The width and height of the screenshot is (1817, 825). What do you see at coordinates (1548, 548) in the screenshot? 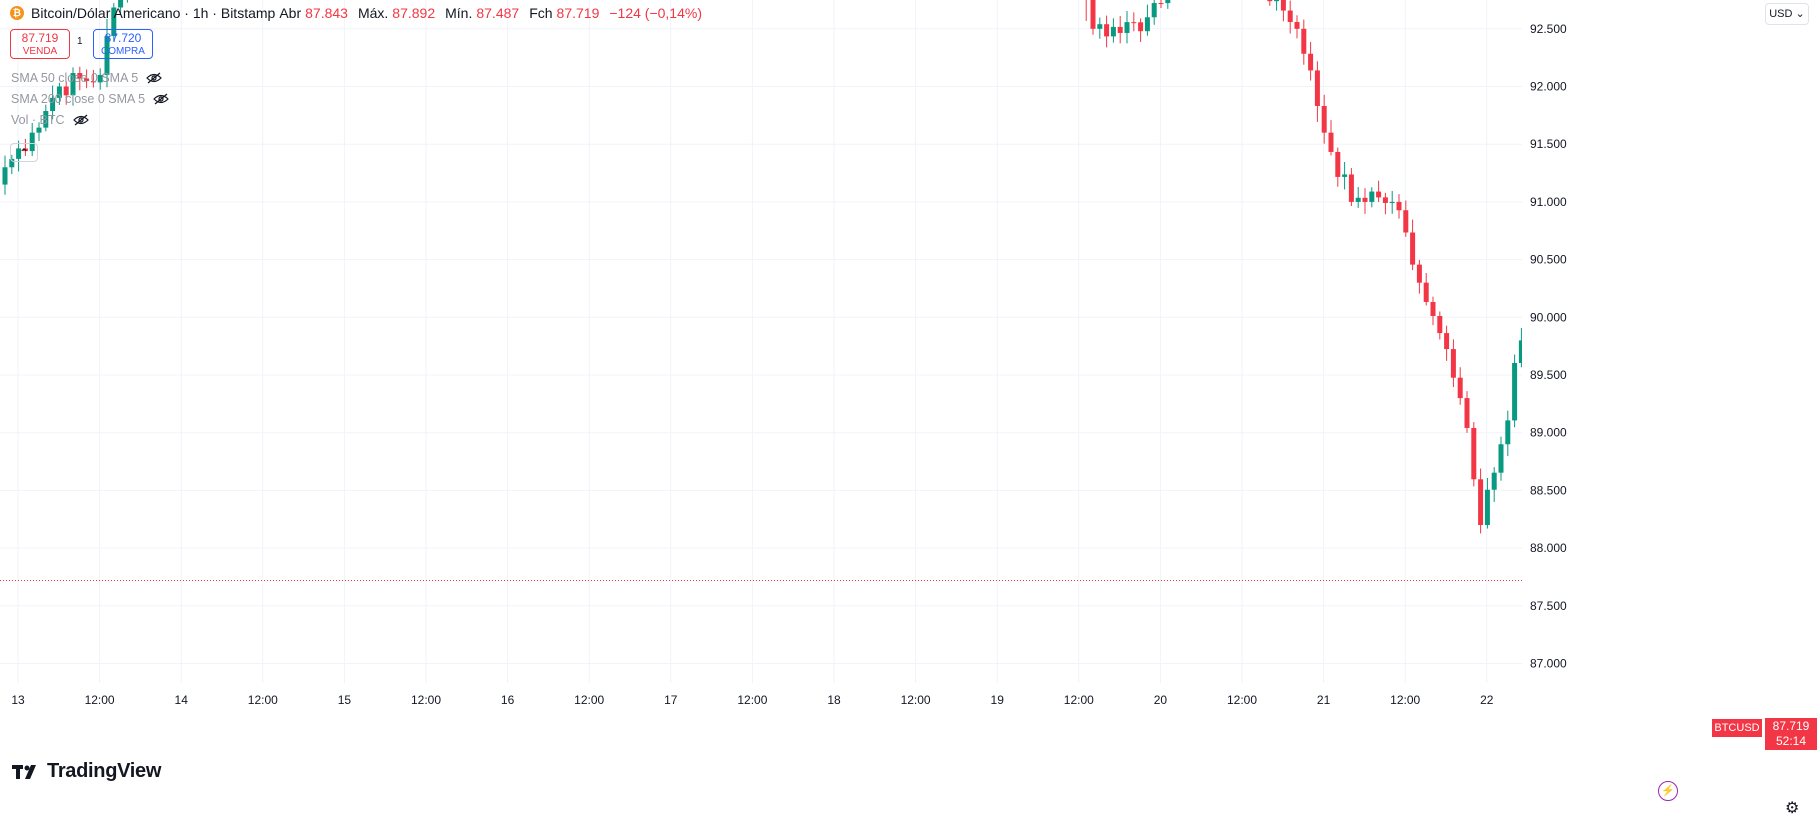
I see `price-tick: 88.000` at bounding box center [1548, 548].